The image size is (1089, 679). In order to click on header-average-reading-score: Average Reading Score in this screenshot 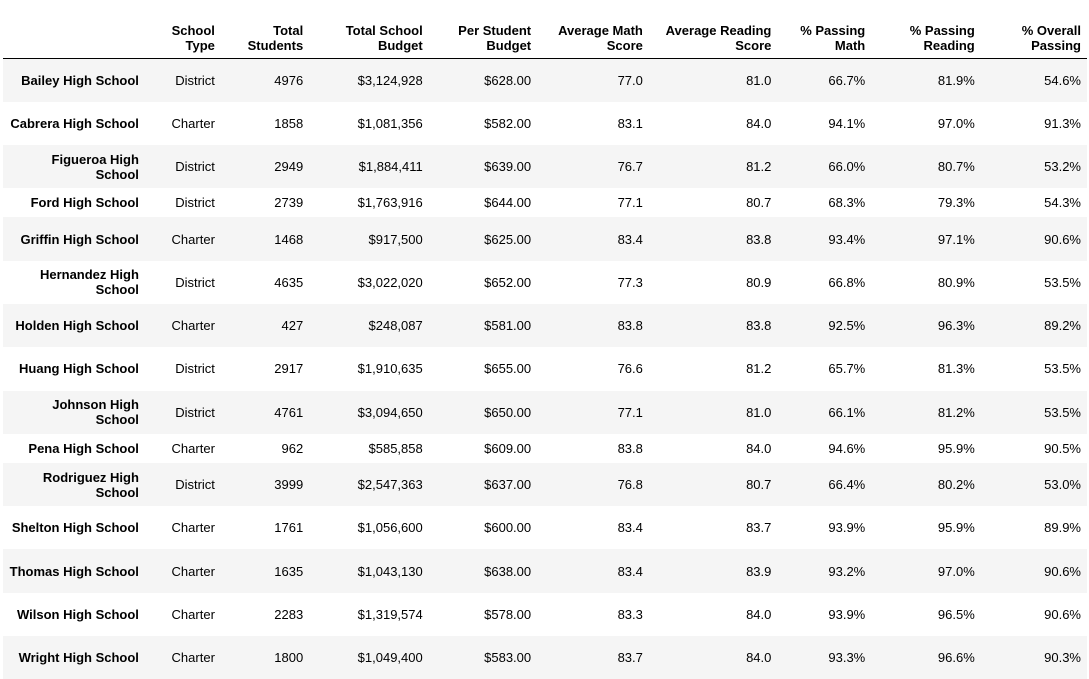, I will do `click(713, 29)`.